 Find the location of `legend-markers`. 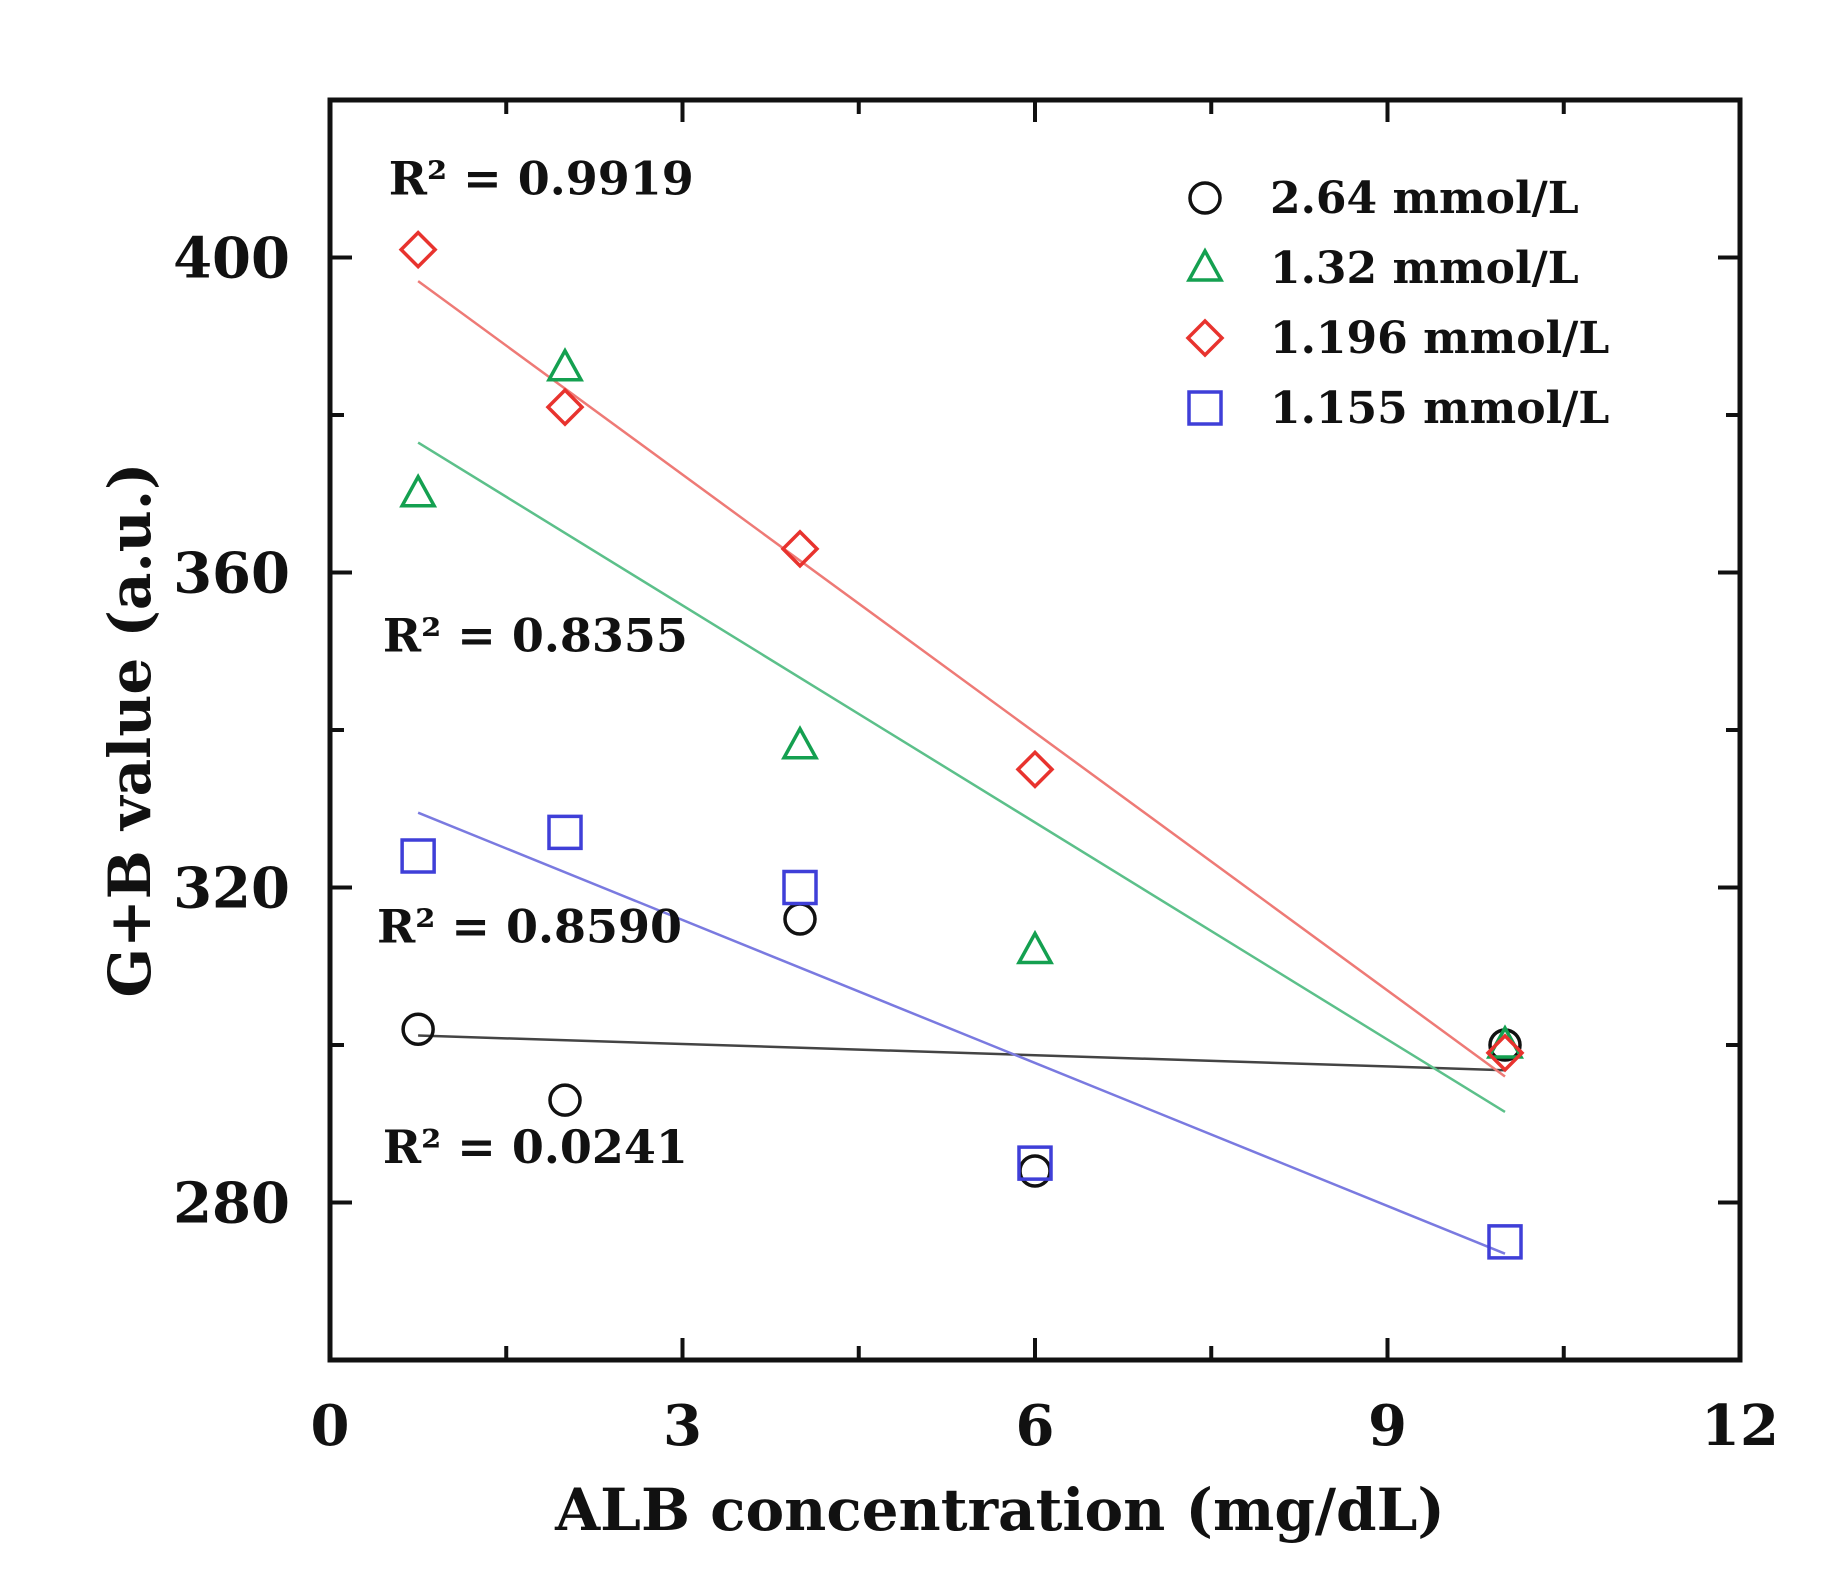

legend-markers is located at coordinates (1205, 303).